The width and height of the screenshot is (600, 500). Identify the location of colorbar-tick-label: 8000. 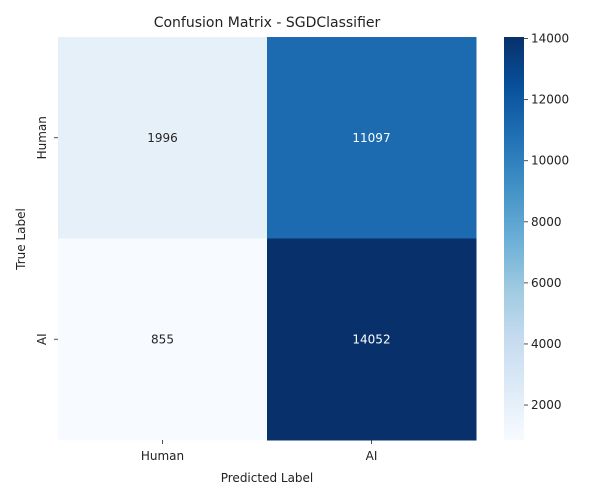
(546, 222).